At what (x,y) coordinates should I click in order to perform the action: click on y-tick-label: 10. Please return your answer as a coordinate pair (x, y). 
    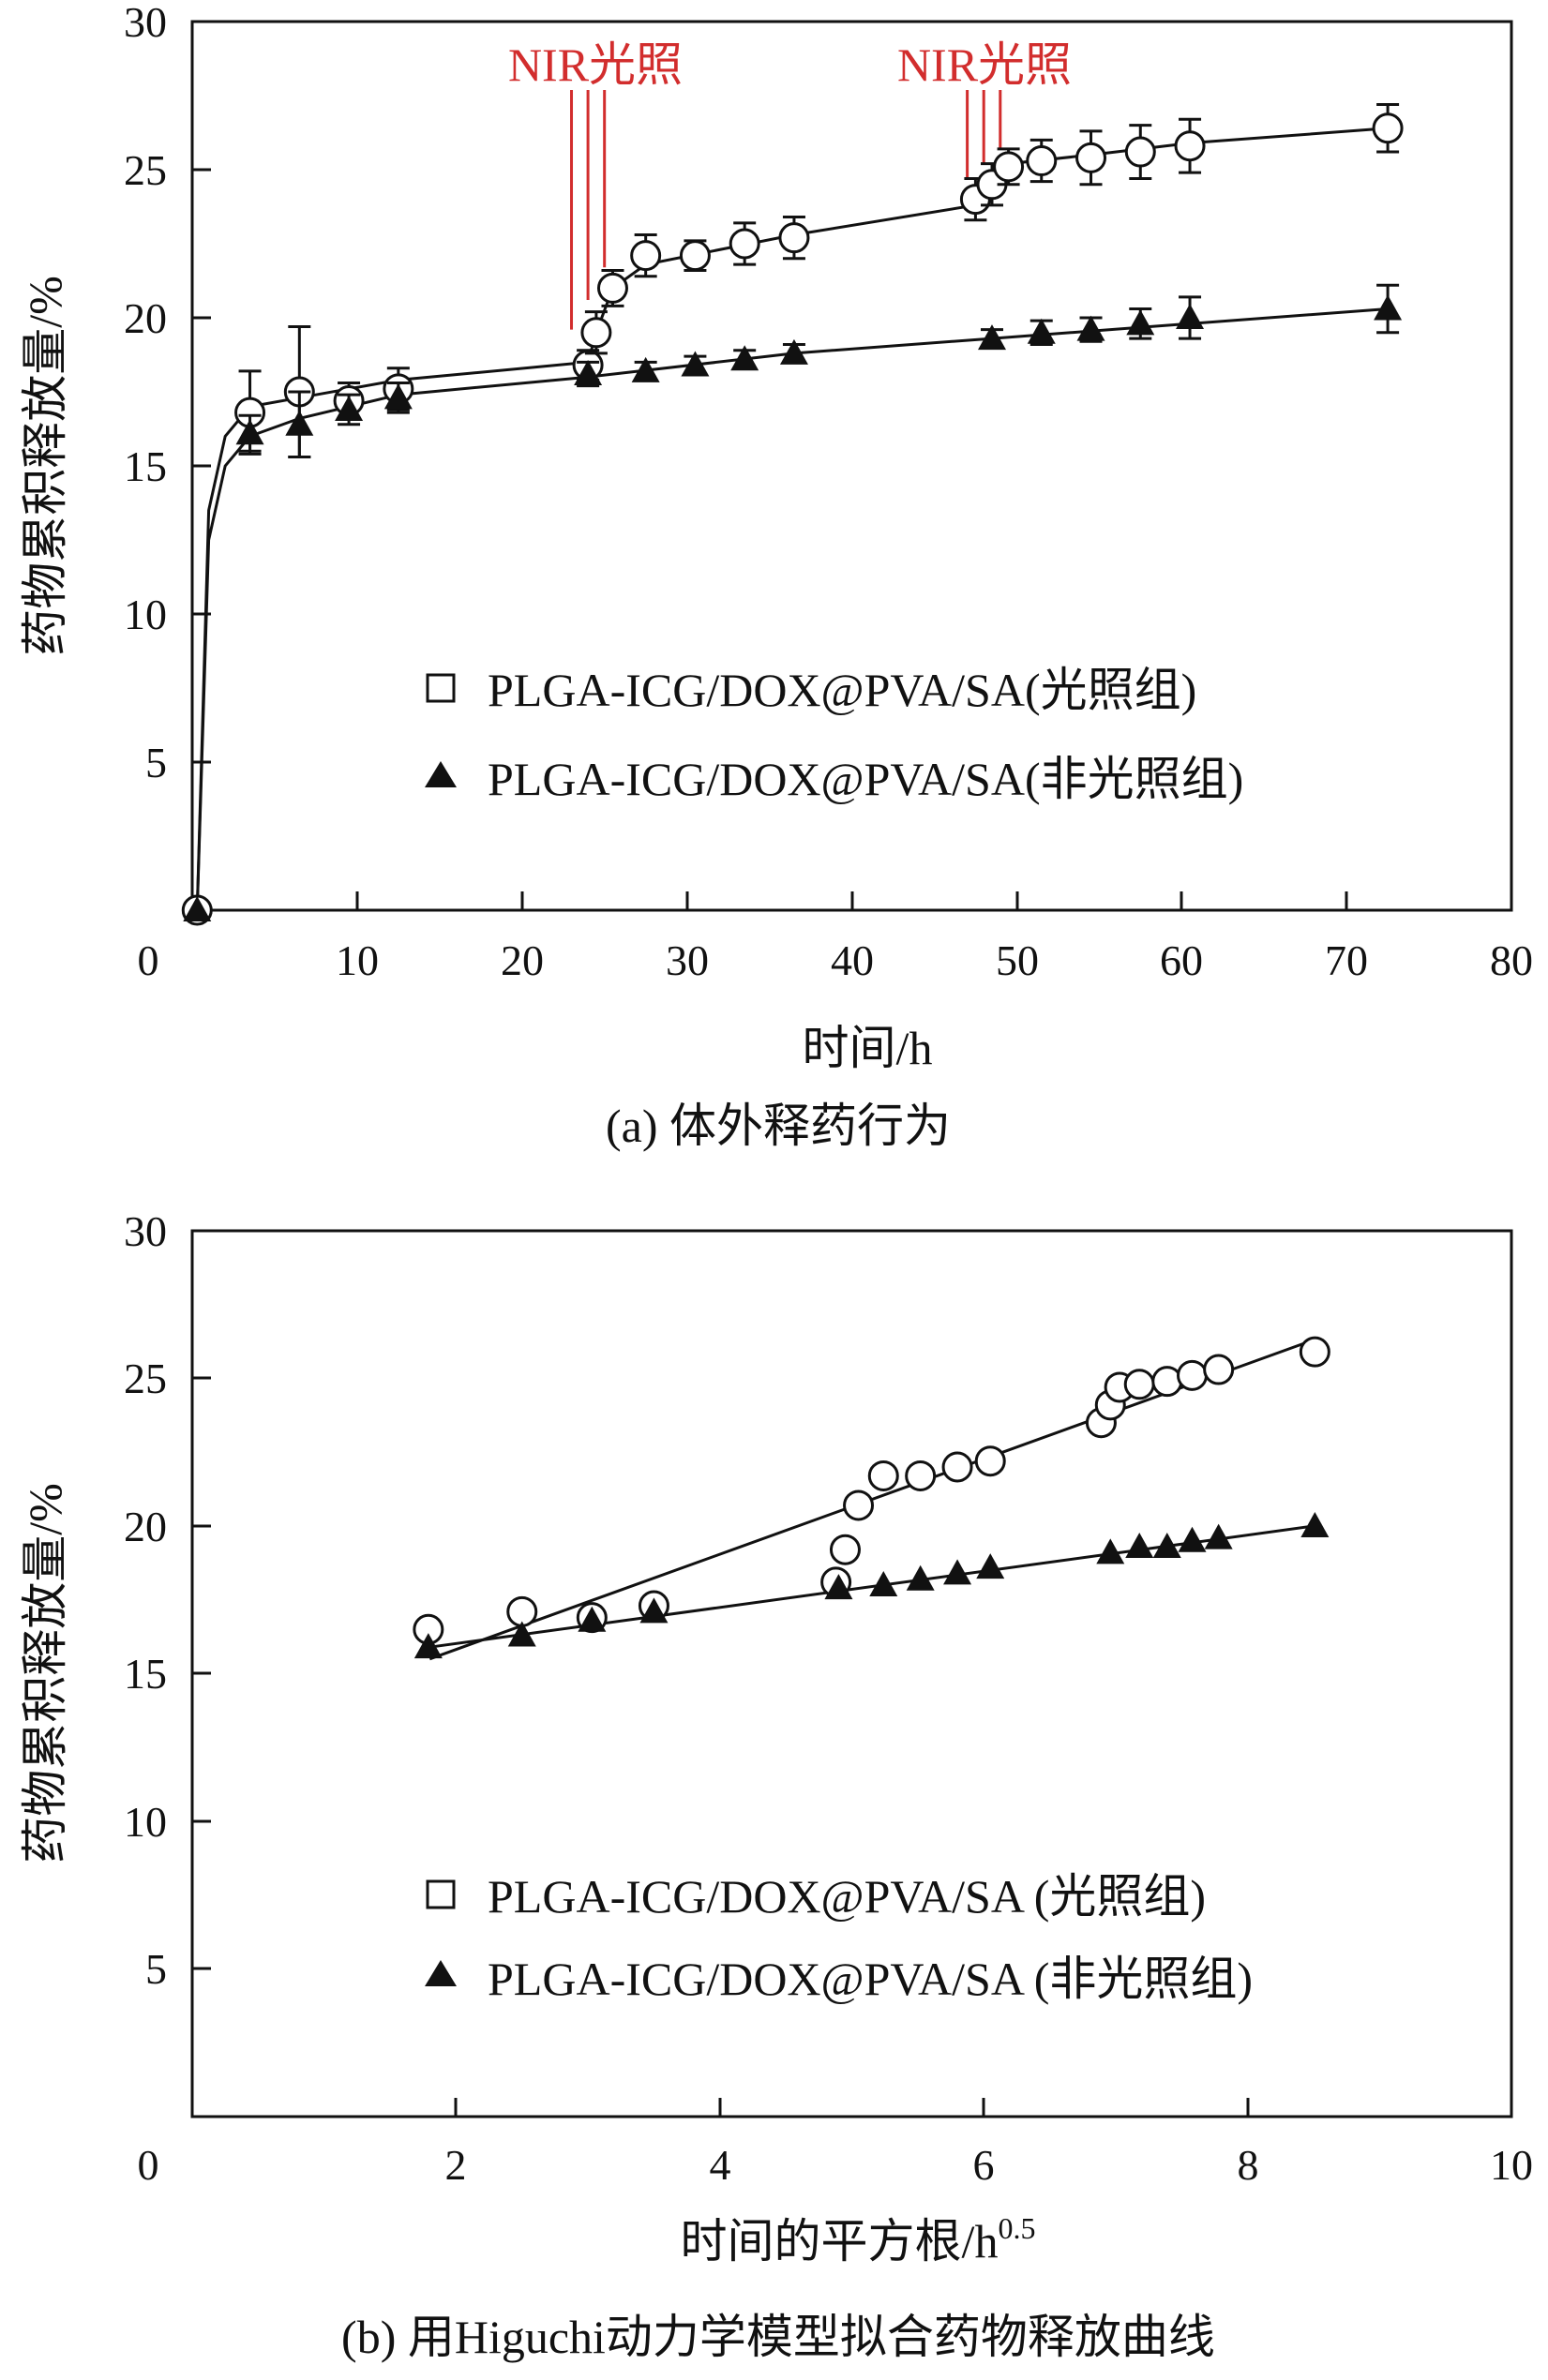
    Looking at the image, I should click on (145, 614).